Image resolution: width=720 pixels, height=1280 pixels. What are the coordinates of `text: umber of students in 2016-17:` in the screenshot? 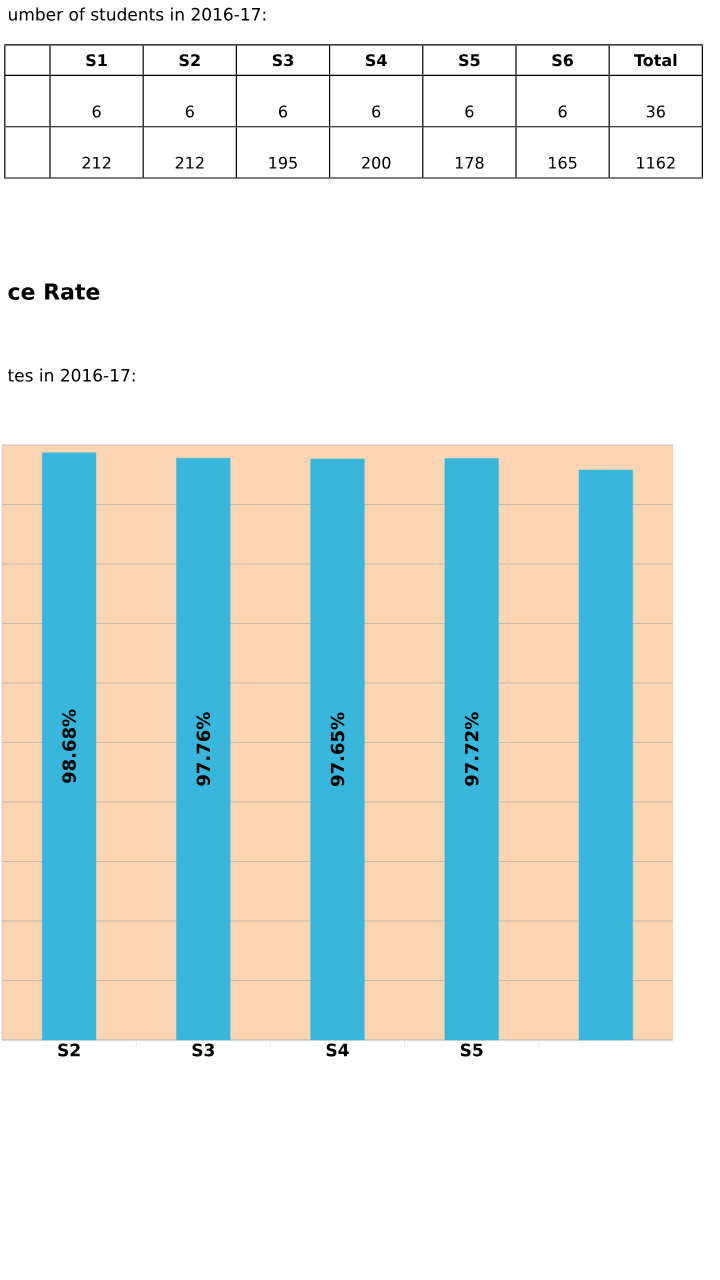 It's located at (137, 14).